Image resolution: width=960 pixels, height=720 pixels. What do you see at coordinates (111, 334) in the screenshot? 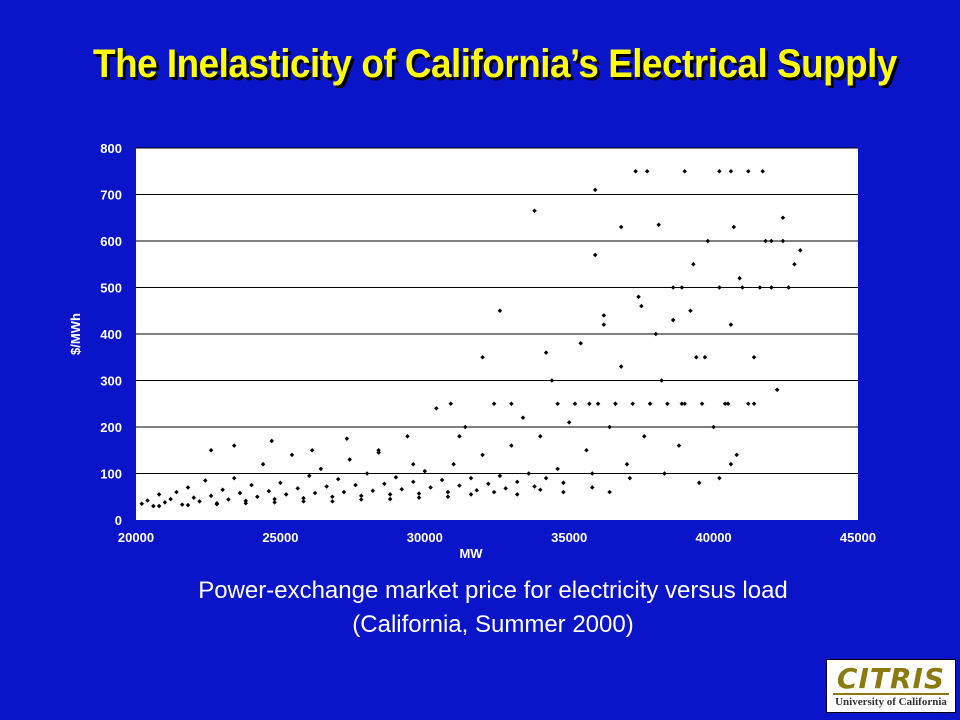
I see `y-tick-label: 400` at bounding box center [111, 334].